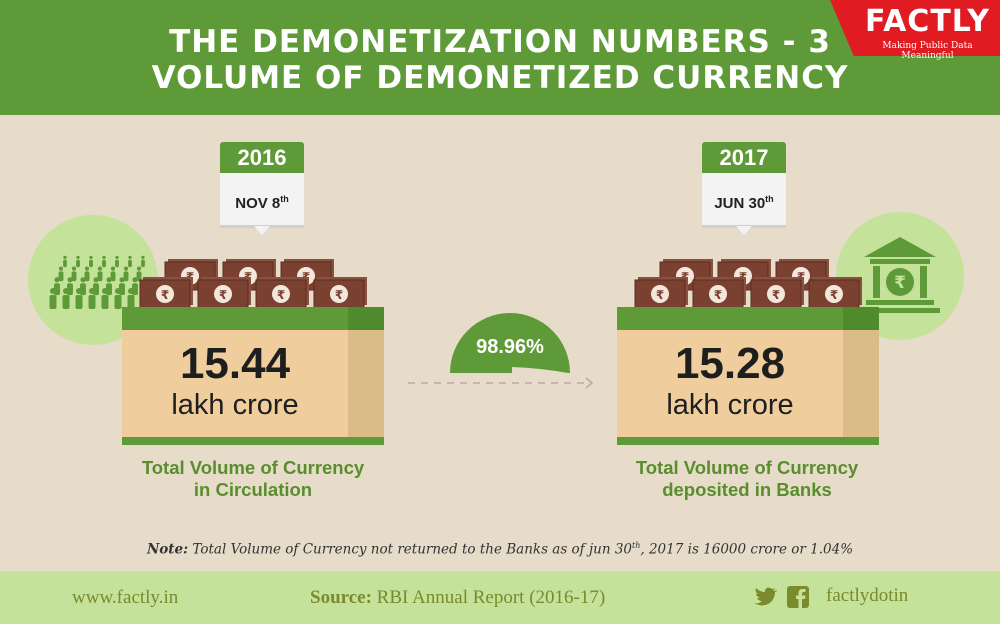 Image resolution: width=1000 pixels, height=624 pixels. What do you see at coordinates (500, 42) in the screenshot?
I see `title-line-1: THE DEMONETIZATION NUMBERS - 3` at bounding box center [500, 42].